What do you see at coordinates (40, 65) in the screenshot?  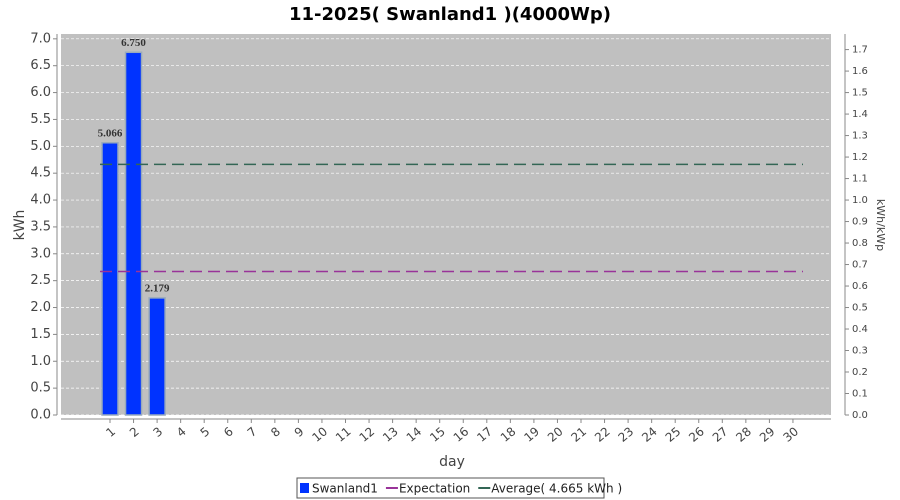 I see `y-tick-label: 6.5` at bounding box center [40, 65].